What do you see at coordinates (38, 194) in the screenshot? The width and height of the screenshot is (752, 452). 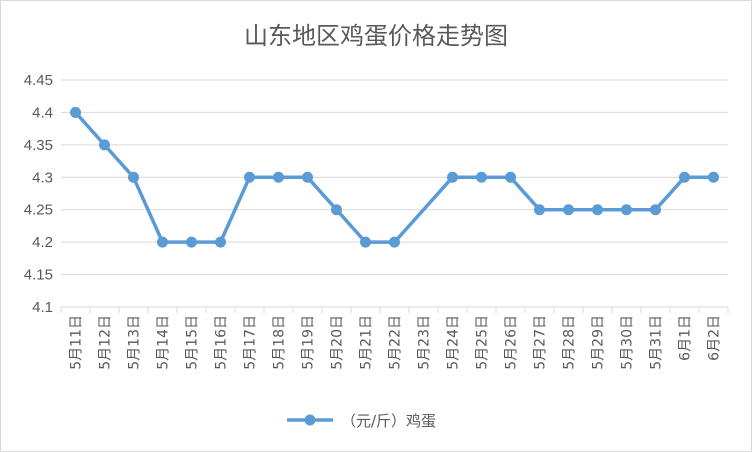 I see `y-axis-ticks: 4.1 4.15 4.2 4.25 4.3 4.35 4.4 4.45` at bounding box center [38, 194].